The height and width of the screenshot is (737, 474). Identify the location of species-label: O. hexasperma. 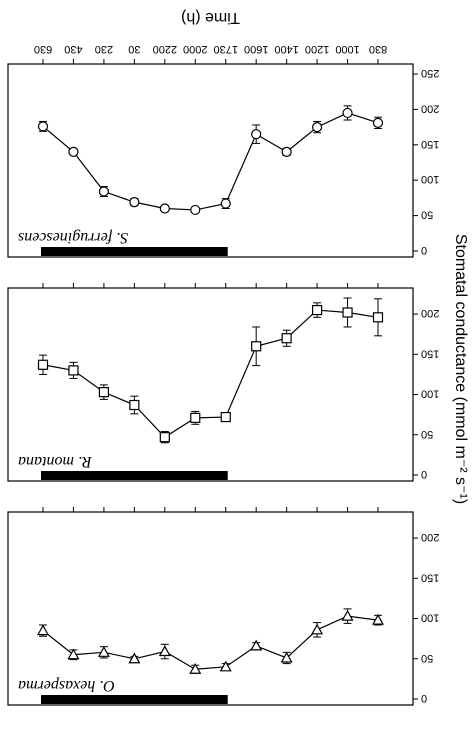
(66, 685).